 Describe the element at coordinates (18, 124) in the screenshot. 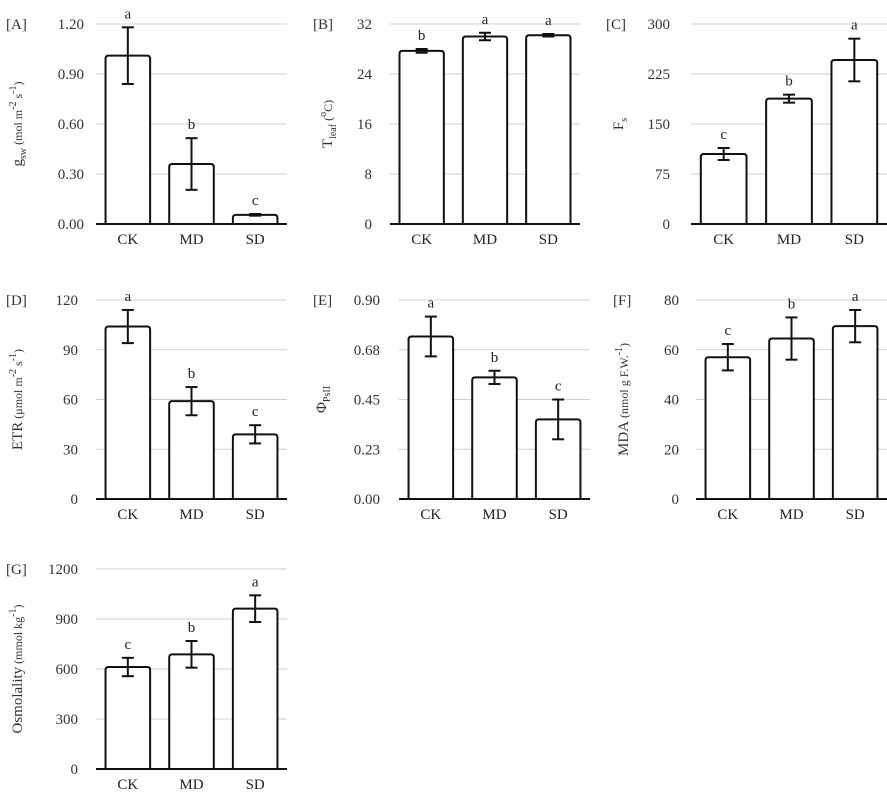

I see `y-axis-label: gsw (mol m-2 s-1)` at that location.